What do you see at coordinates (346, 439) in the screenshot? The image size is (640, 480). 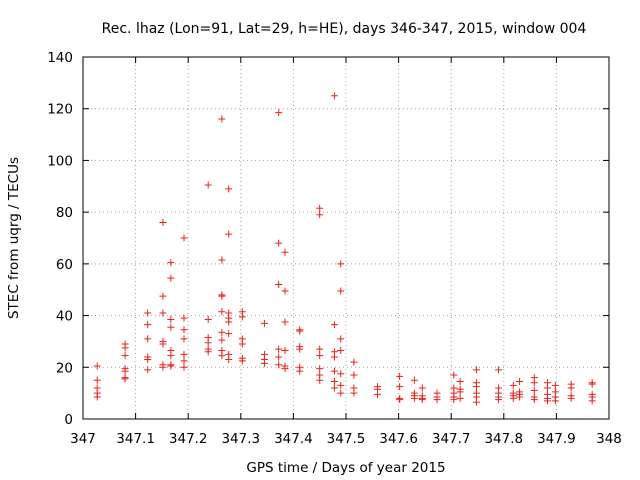 I see `x-tick-label: 347.5` at bounding box center [346, 439].